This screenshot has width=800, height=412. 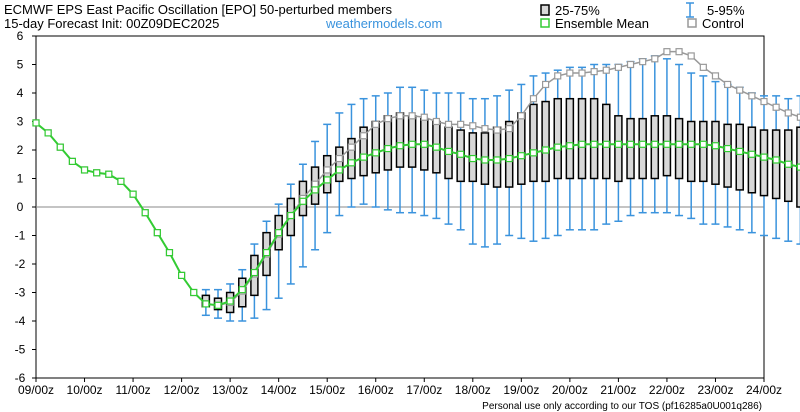 What do you see at coordinates (20, 179) in the screenshot?
I see `y-tick-label: 1` at bounding box center [20, 179].